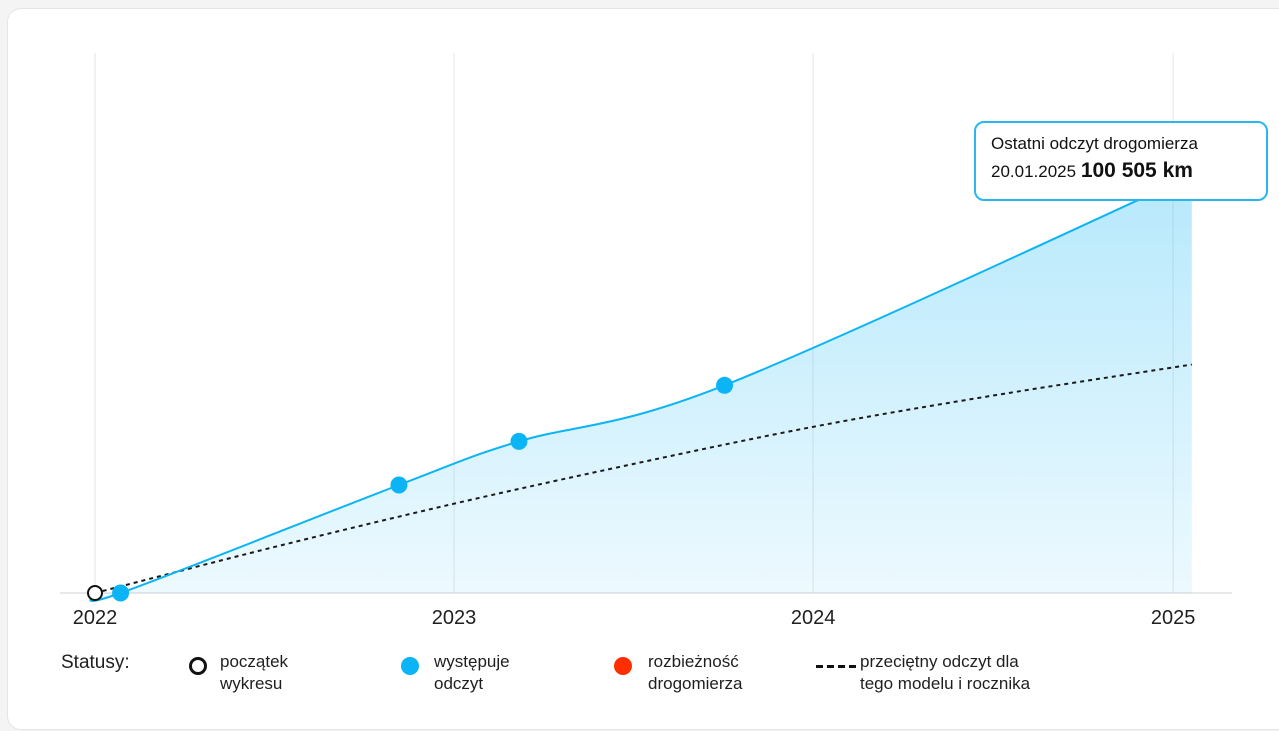  What do you see at coordinates (95, 618) in the screenshot?
I see `x-tick-label: 2022` at bounding box center [95, 618].